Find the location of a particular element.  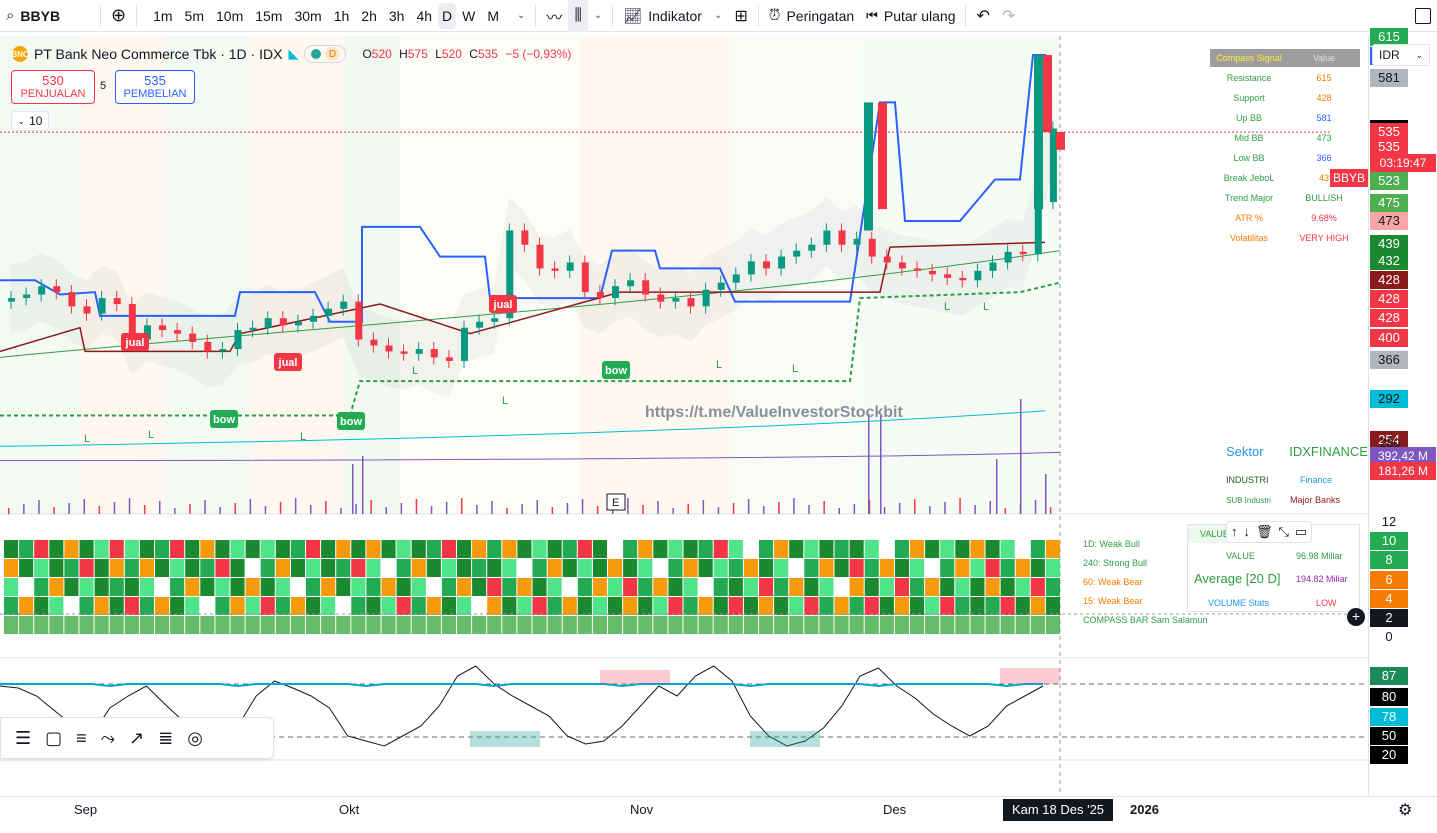

alert-button: ⏰︎ Peringatan is located at coordinates (811, 16).